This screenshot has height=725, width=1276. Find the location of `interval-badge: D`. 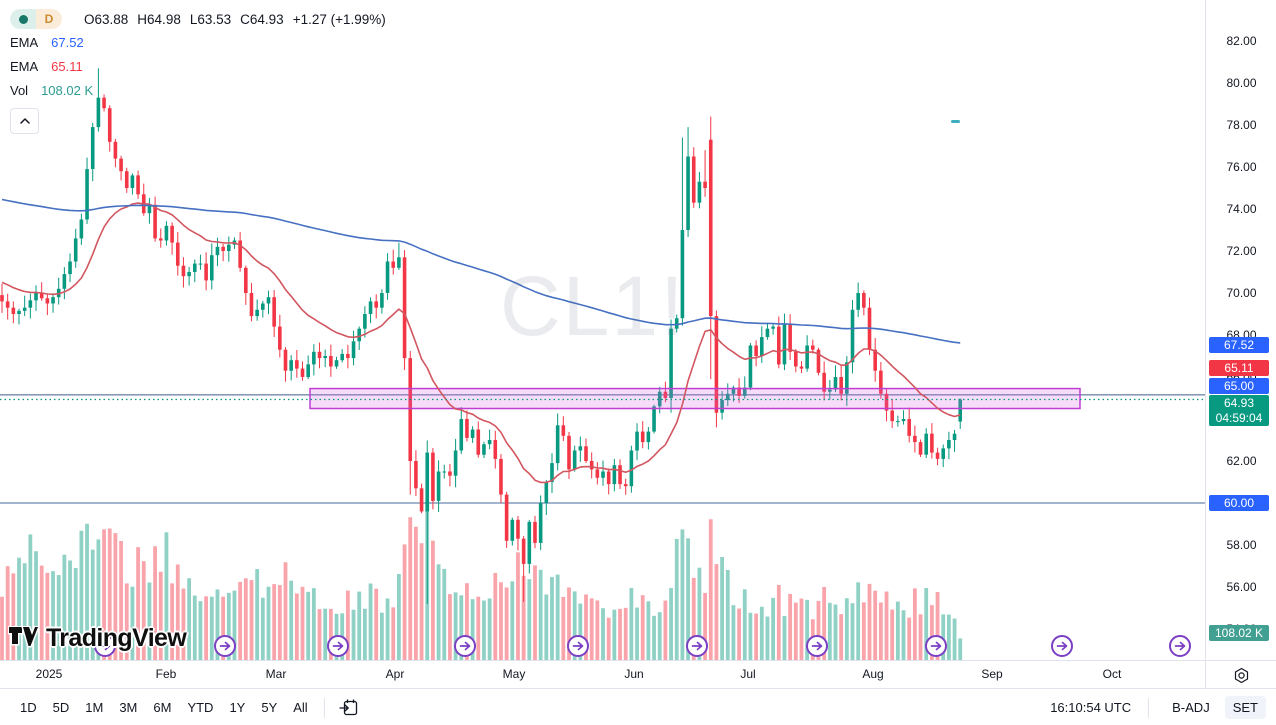

interval-badge: D is located at coordinates (49, 19).